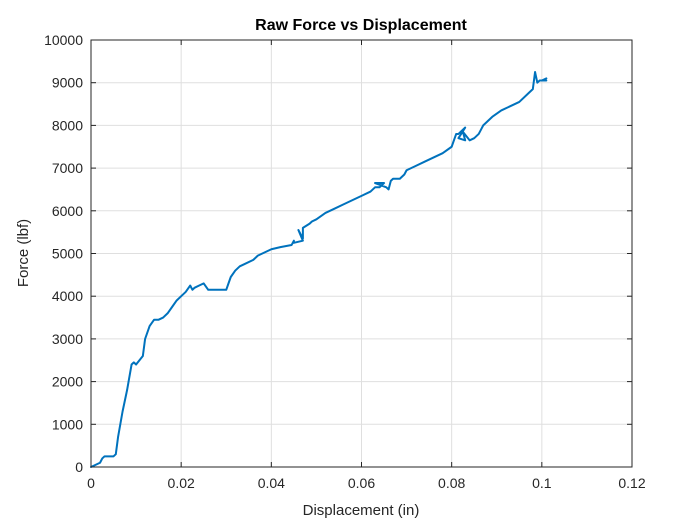 The width and height of the screenshot is (700, 525). What do you see at coordinates (79, 467) in the screenshot?
I see `y-tick-label: 0` at bounding box center [79, 467].